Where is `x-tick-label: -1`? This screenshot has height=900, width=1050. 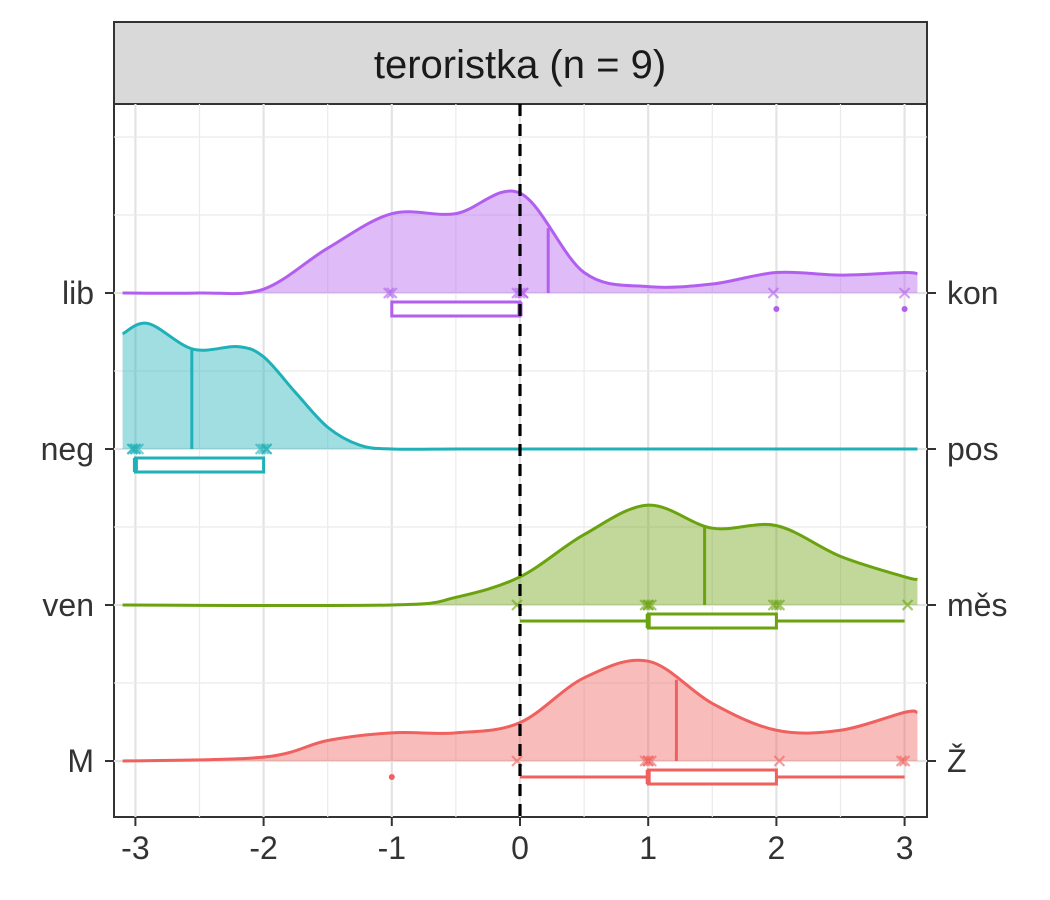 x-tick-label: -1 is located at coordinates (392, 848).